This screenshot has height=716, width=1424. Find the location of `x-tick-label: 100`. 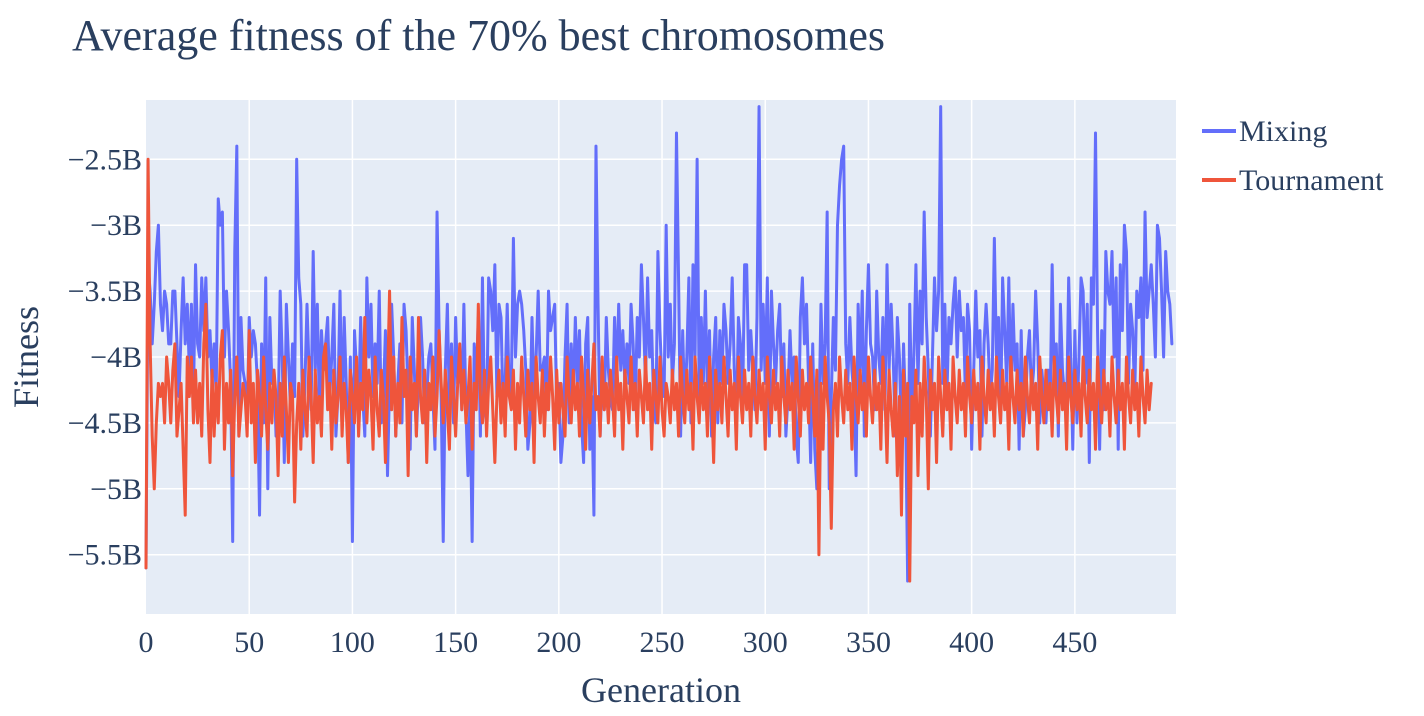

x-tick-label: 100 is located at coordinates (352, 642).